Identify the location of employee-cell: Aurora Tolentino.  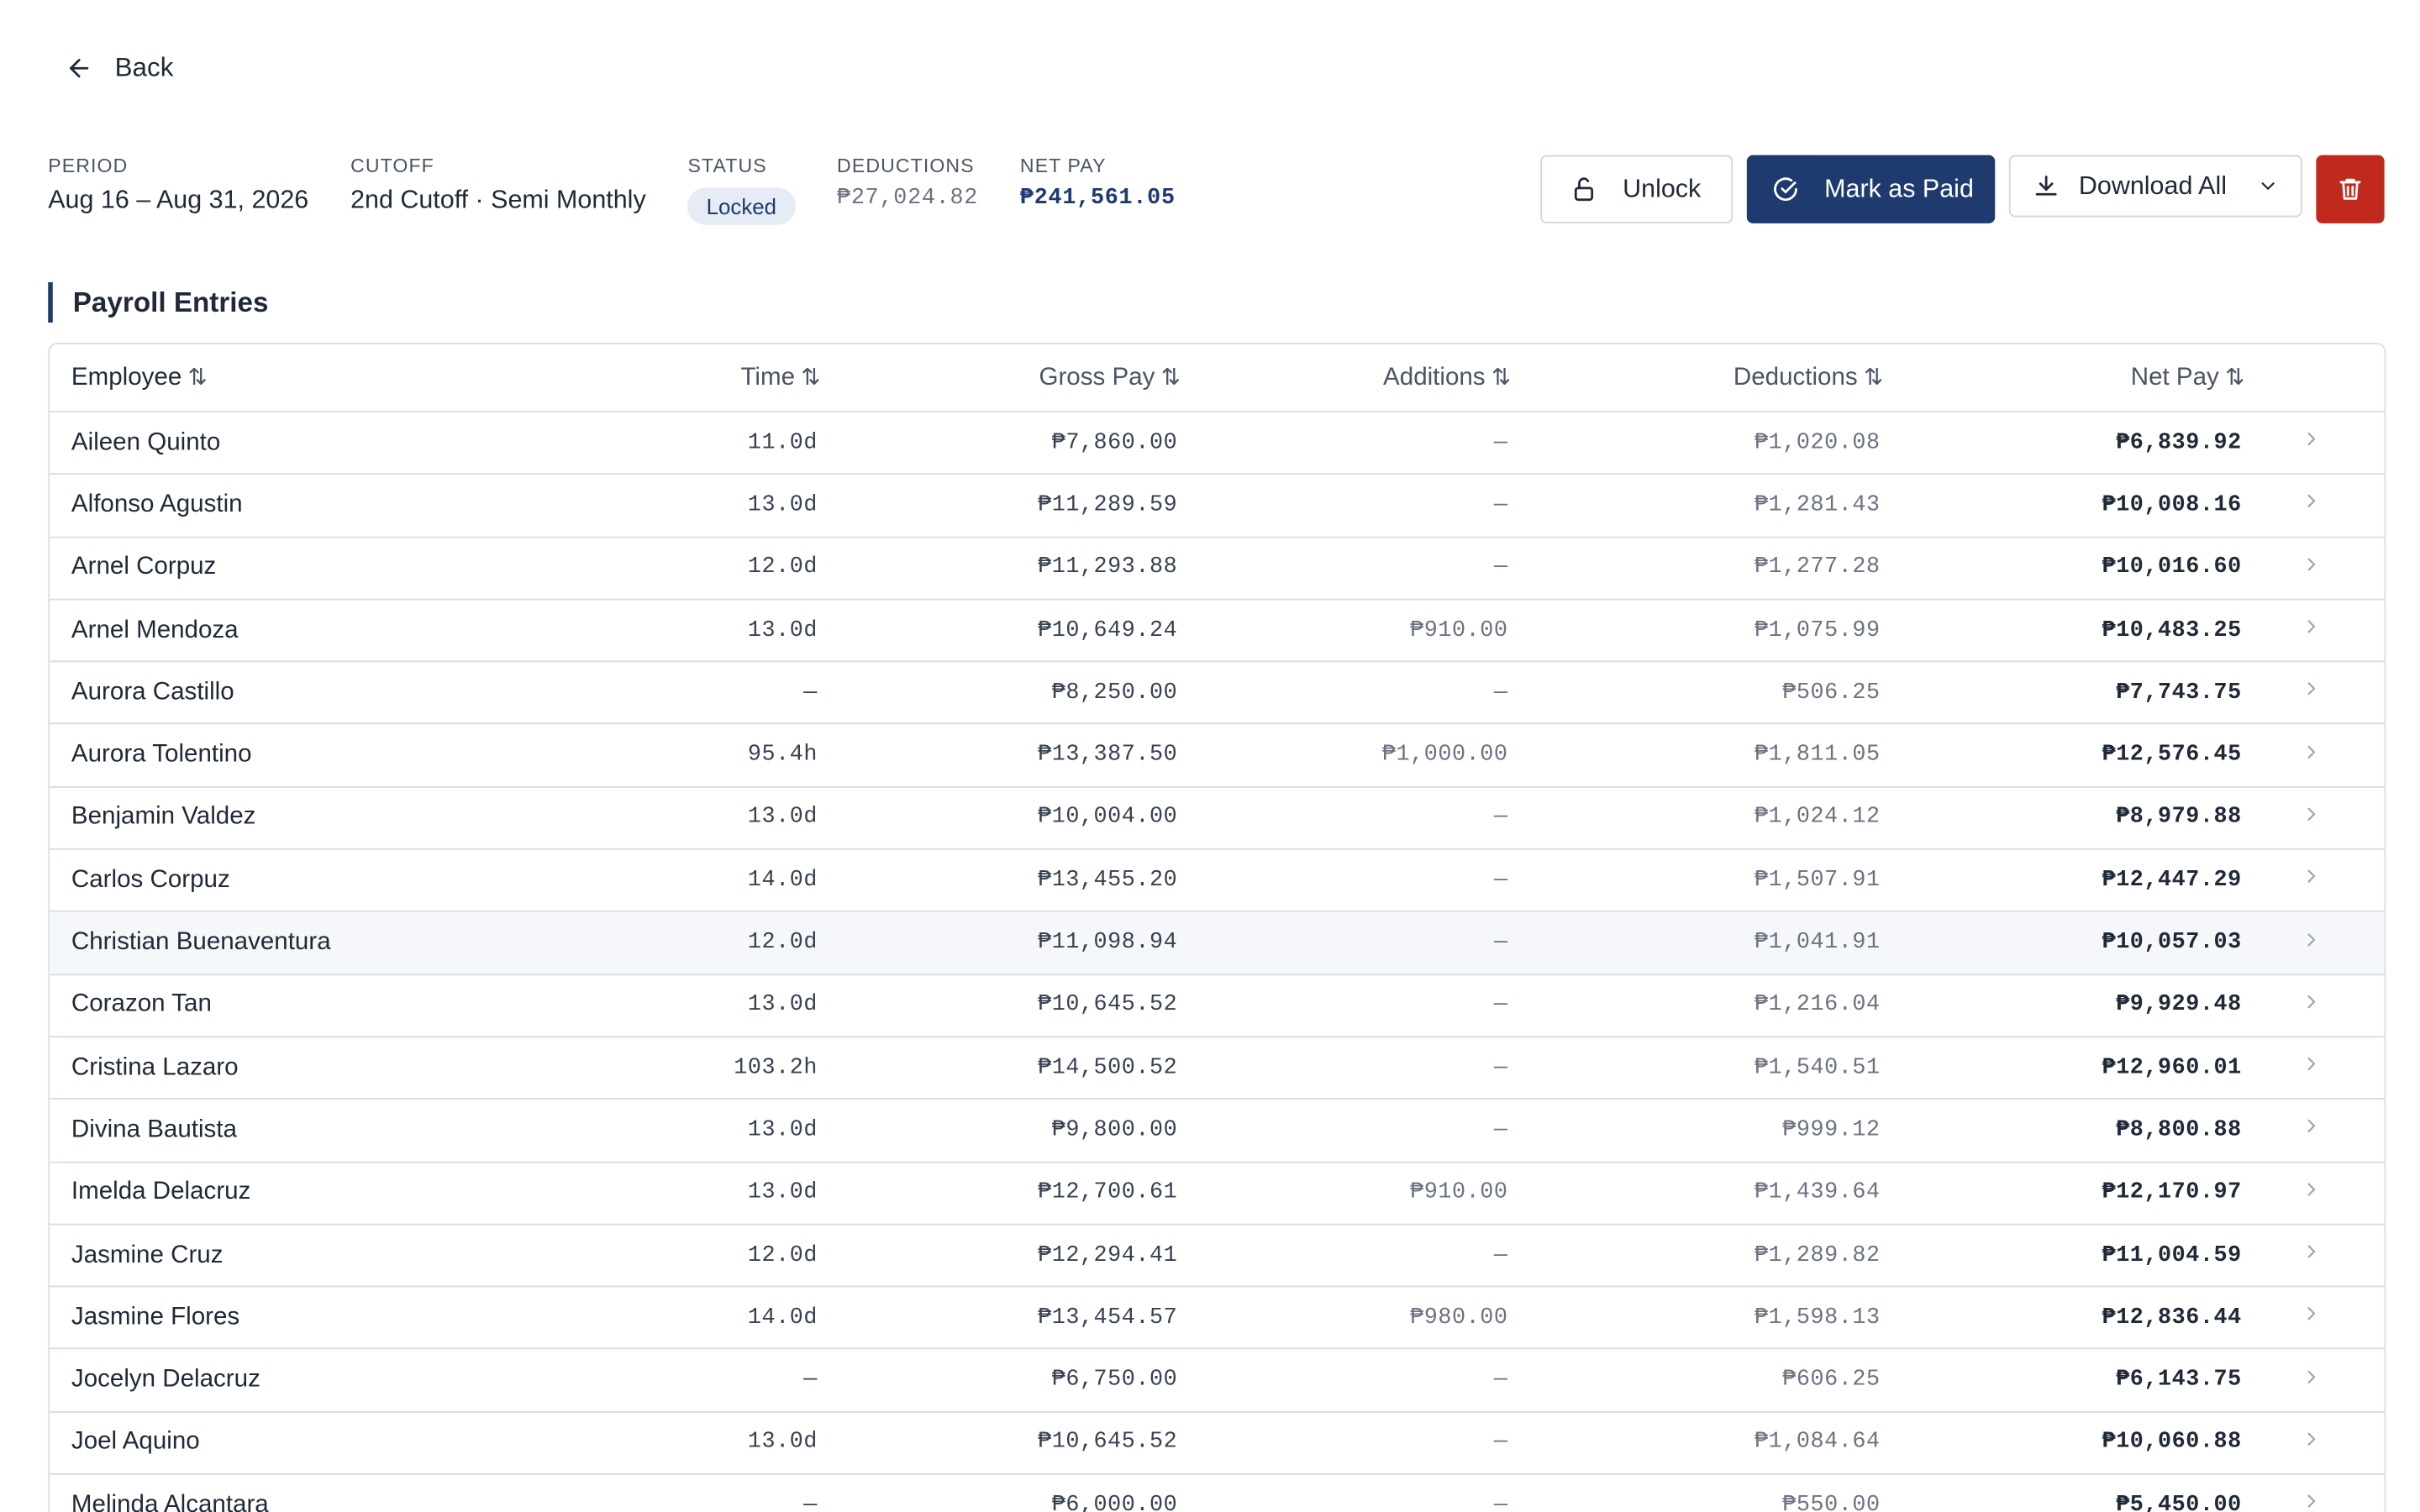
(161, 755).